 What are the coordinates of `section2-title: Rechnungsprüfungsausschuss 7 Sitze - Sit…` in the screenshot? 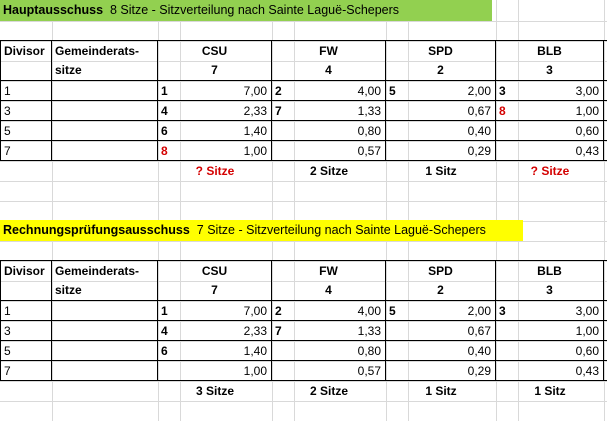 It's located at (261, 230).